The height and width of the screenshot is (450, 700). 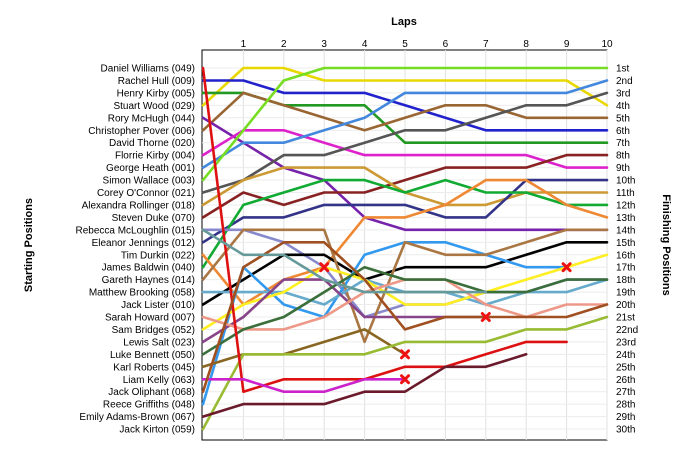 I want to click on finishing-position-label: 8th, so click(x=623, y=156).